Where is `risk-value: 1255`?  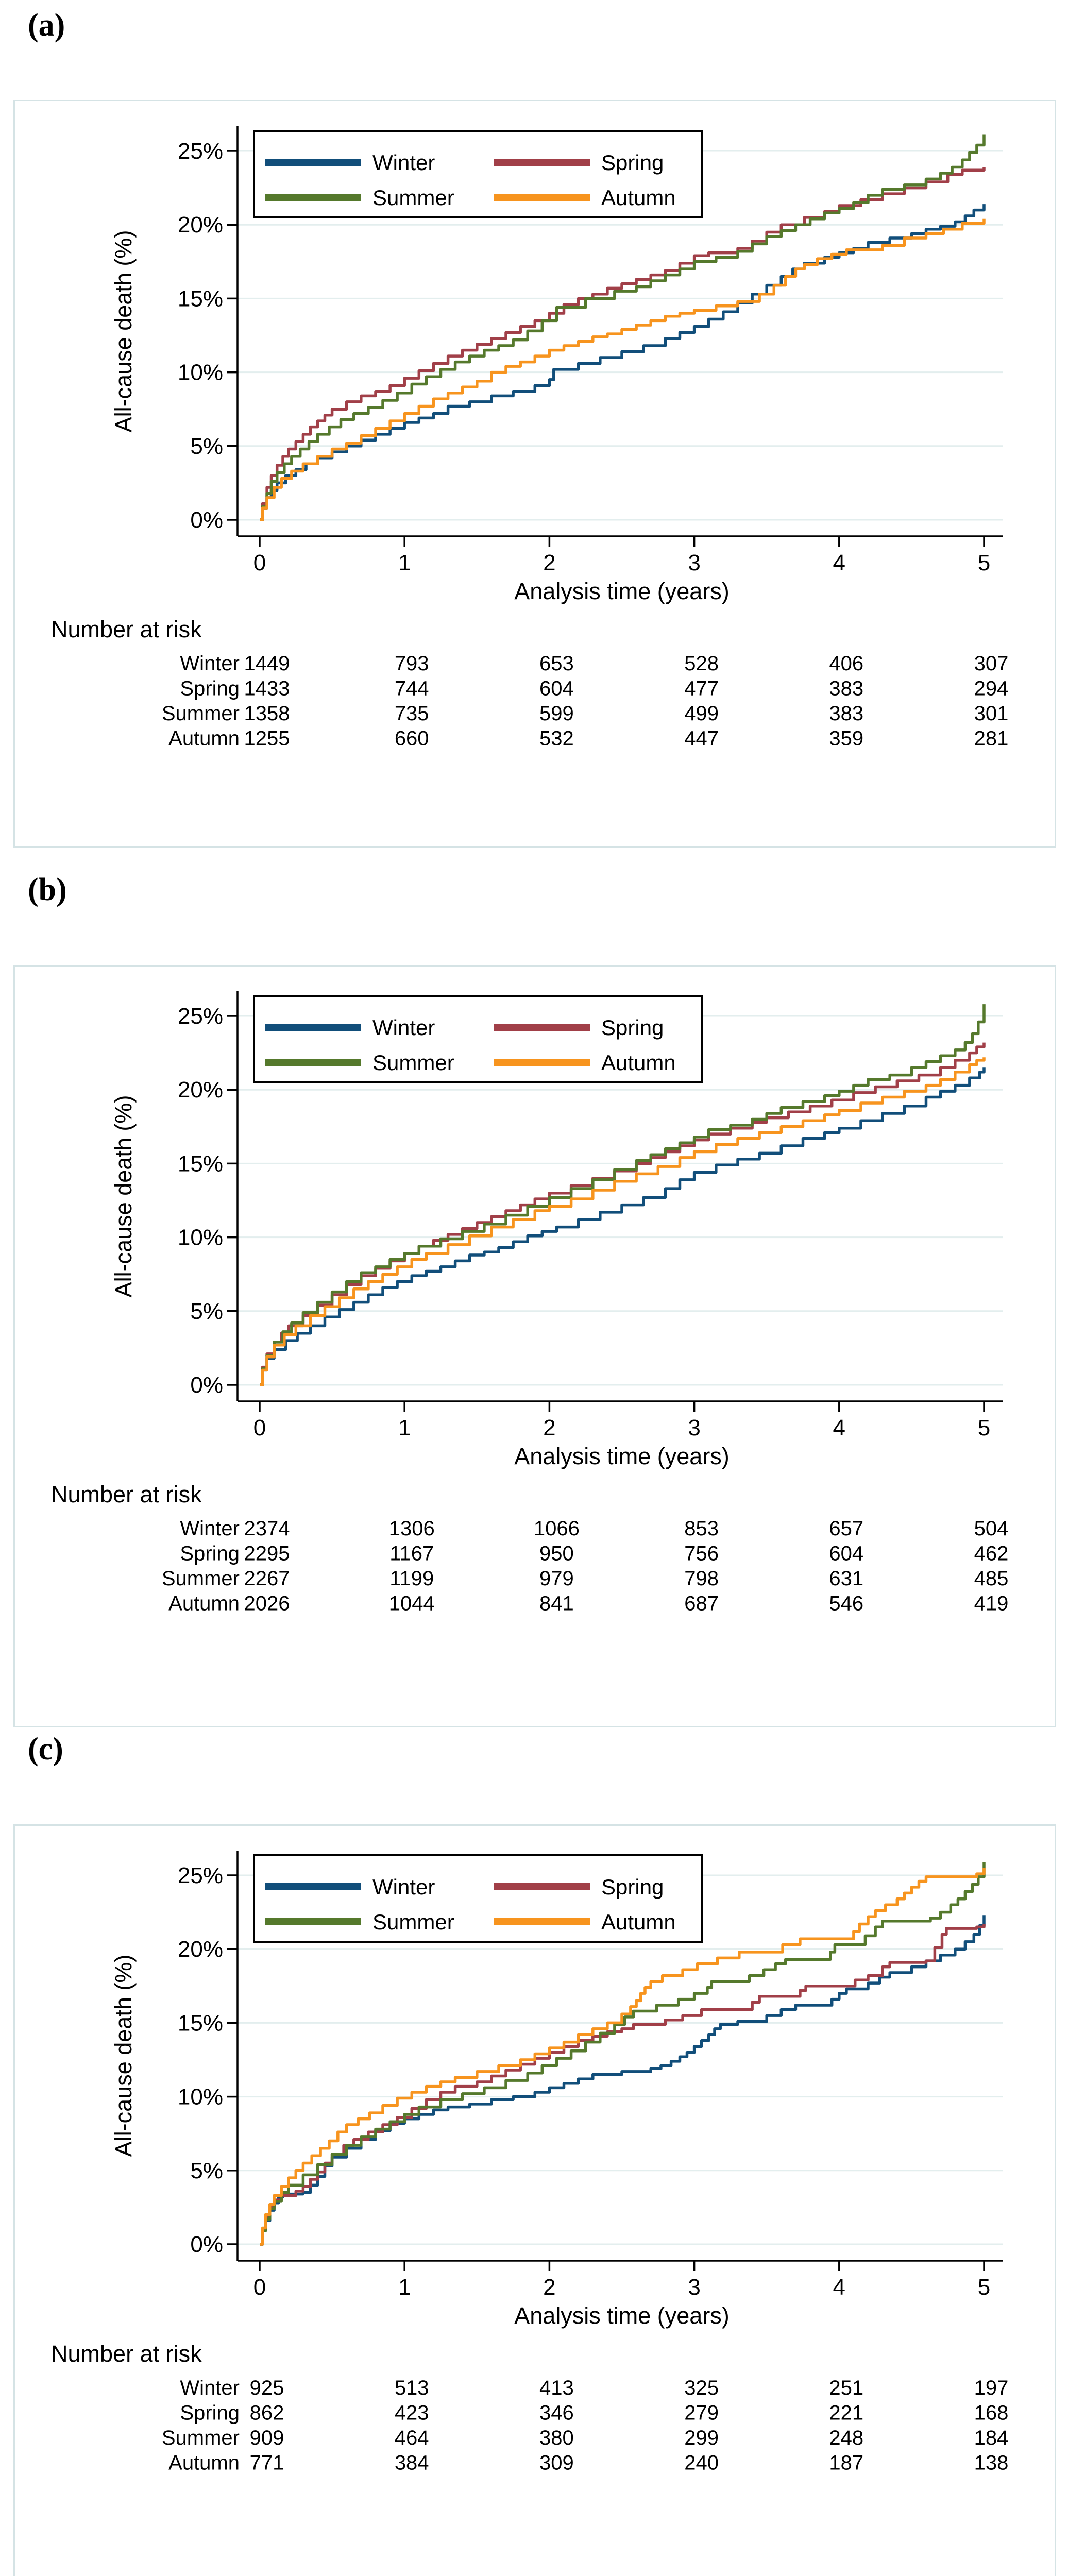 risk-value: 1255 is located at coordinates (267, 738).